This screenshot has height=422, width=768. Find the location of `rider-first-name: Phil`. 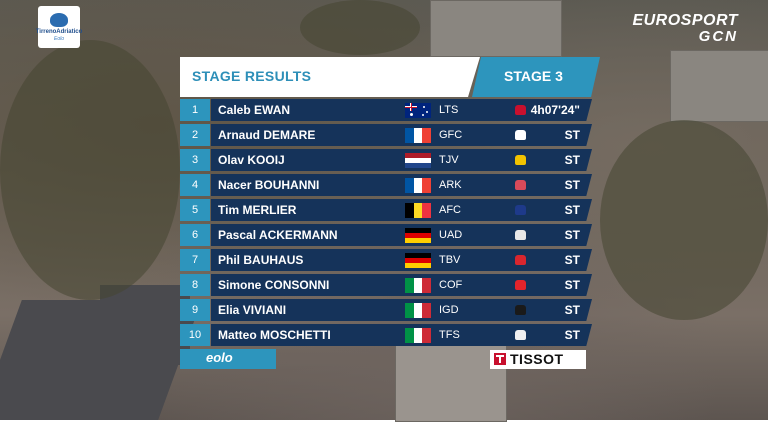

rider-first-name: Phil is located at coordinates (229, 260).